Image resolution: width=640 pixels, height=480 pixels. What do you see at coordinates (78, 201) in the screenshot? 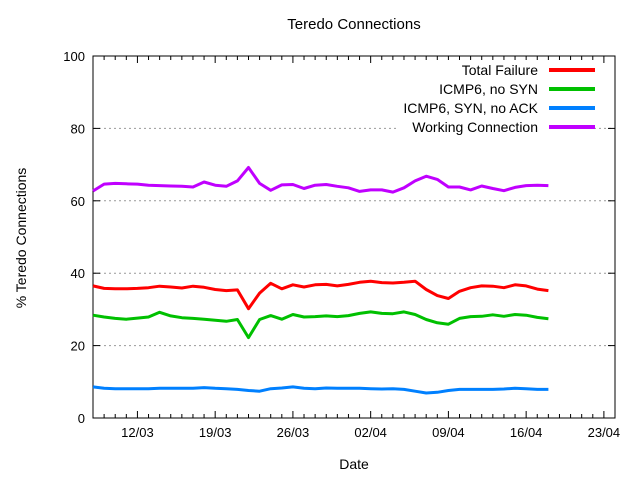
I see `y-tick-label: 60` at bounding box center [78, 201].